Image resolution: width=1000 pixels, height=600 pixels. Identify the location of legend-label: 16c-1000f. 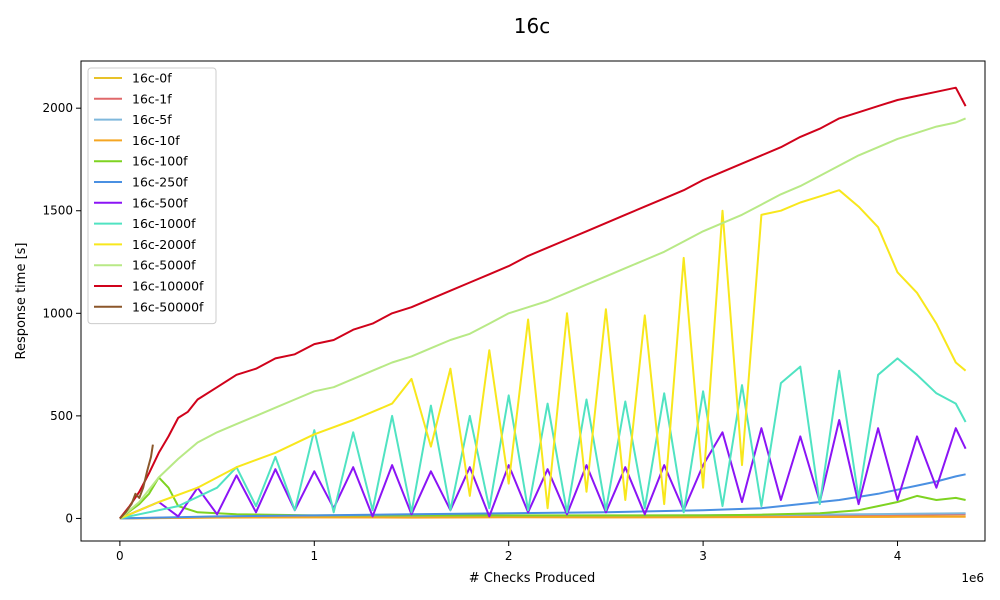
(164, 223).